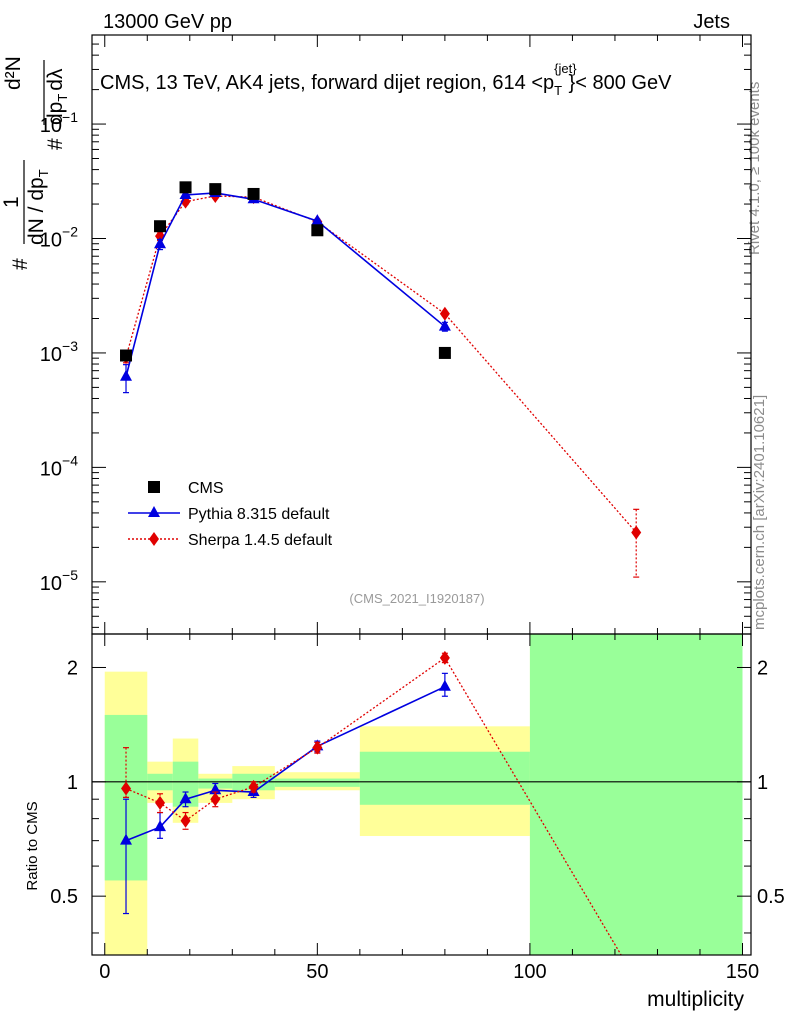  Describe the element at coordinates (259, 514) in the screenshot. I see `legend-label-pythia: Pythia 8.315 default` at that location.